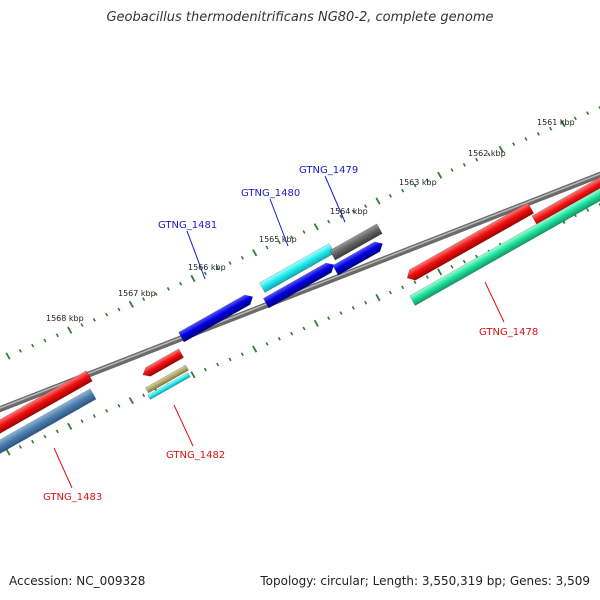  I want to click on gene-gtng-1483-overlay, so click(48, 424).